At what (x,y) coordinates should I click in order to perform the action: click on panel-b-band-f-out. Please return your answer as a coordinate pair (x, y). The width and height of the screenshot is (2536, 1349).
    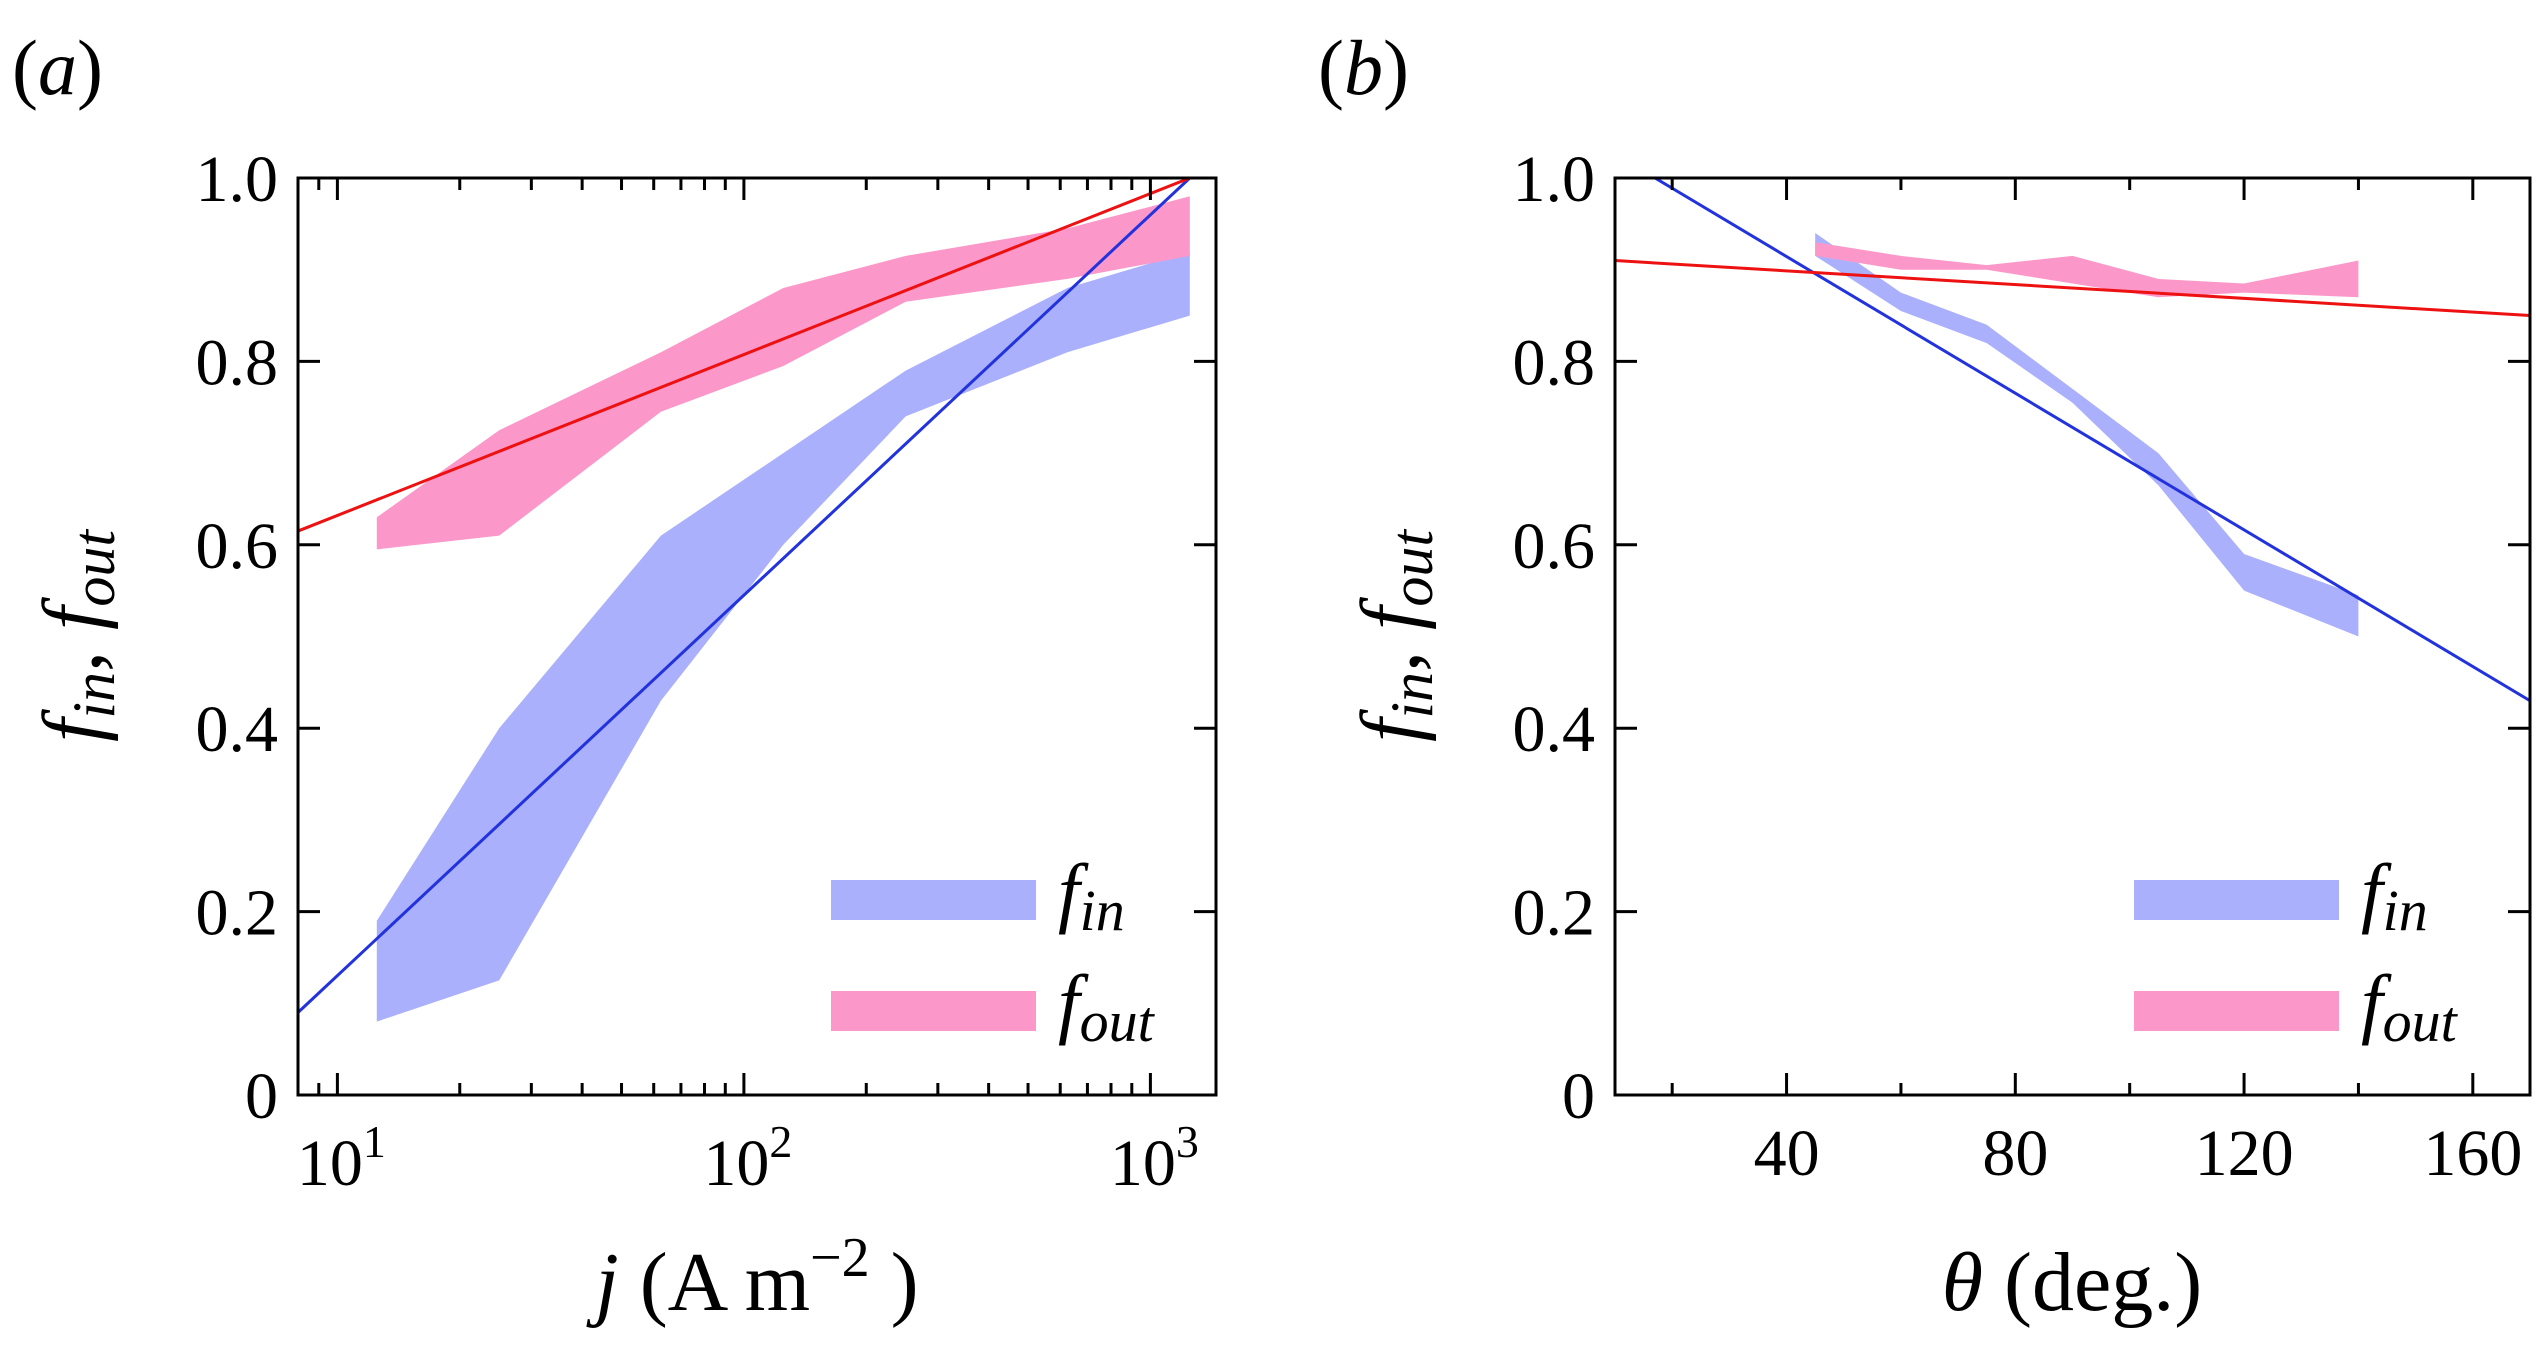
    Looking at the image, I should click on (2087, 270).